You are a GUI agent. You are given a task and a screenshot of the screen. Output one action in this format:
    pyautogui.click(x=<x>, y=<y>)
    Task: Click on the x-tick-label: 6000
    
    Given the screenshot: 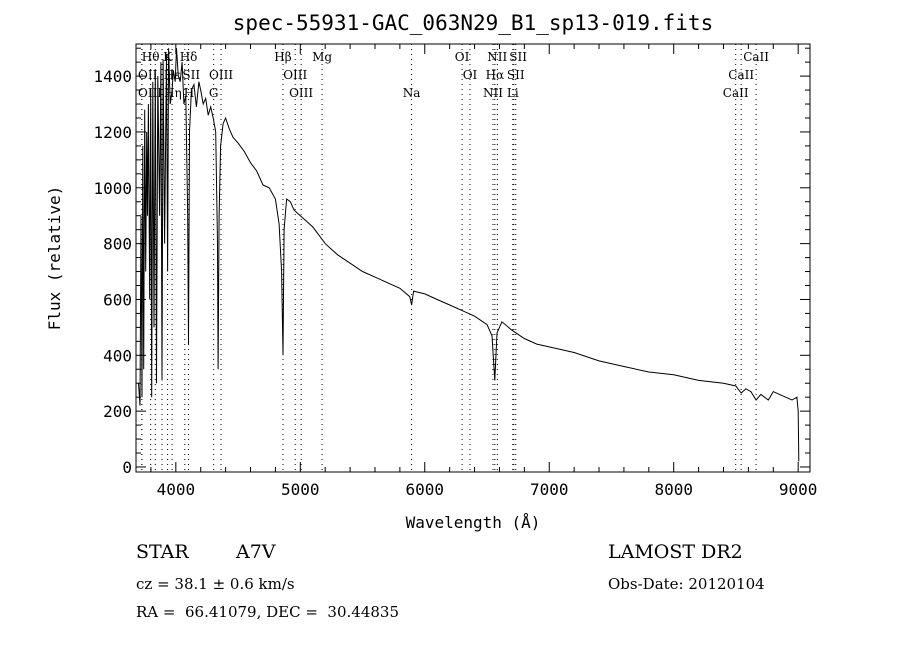 What is the action you would take?
    pyautogui.click(x=425, y=489)
    